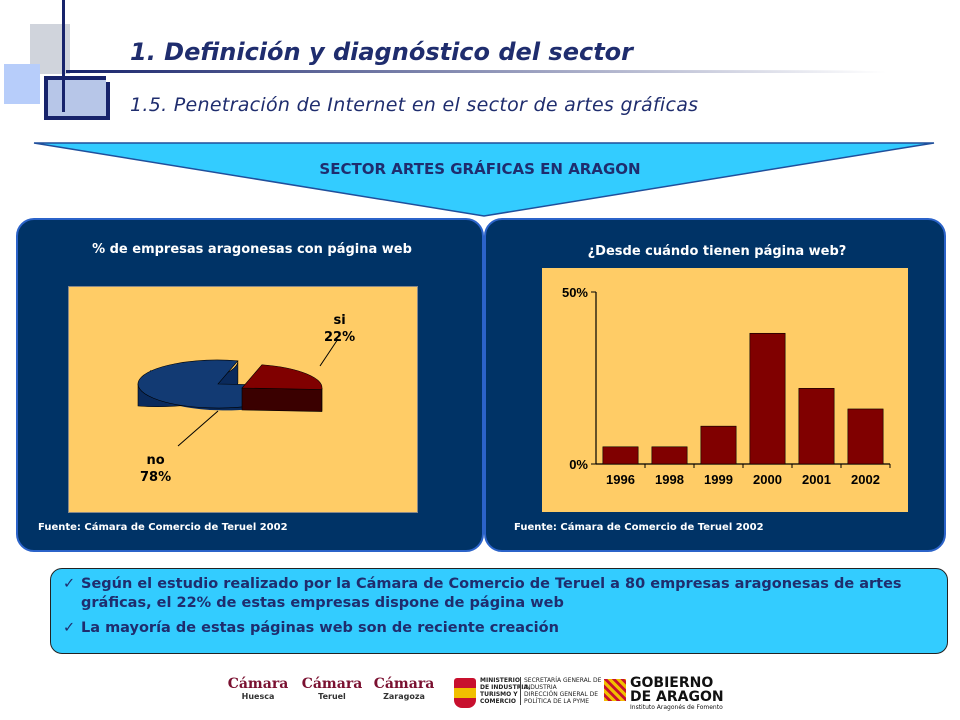 This screenshot has width=960, height=720. I want to click on gobierno-line: GOBIERNO, so click(672, 683).